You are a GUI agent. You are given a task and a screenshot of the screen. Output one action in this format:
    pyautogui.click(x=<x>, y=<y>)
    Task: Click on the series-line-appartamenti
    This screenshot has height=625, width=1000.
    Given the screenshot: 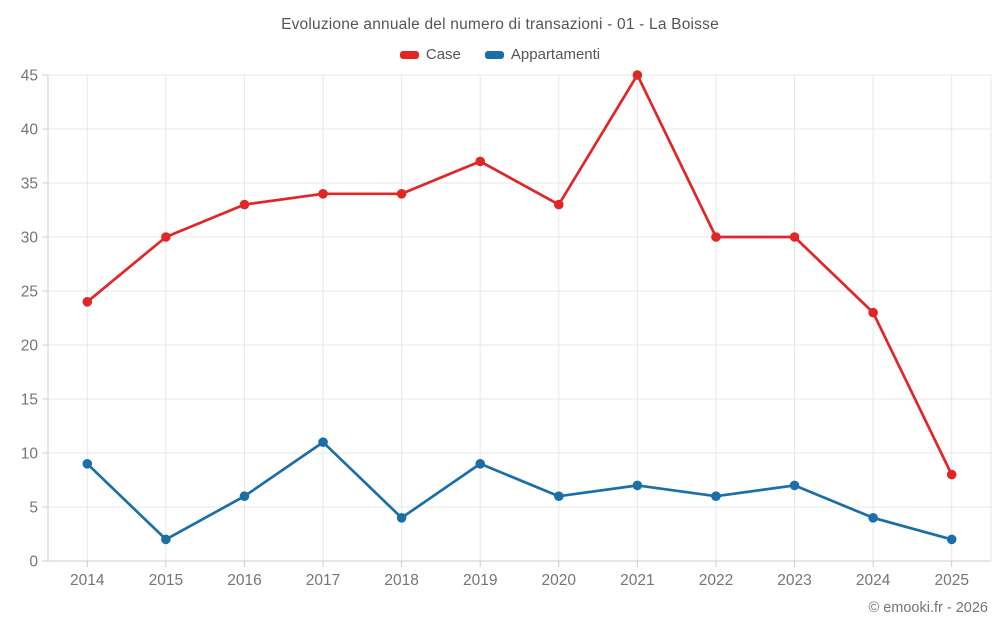 What is the action you would take?
    pyautogui.click(x=519, y=490)
    